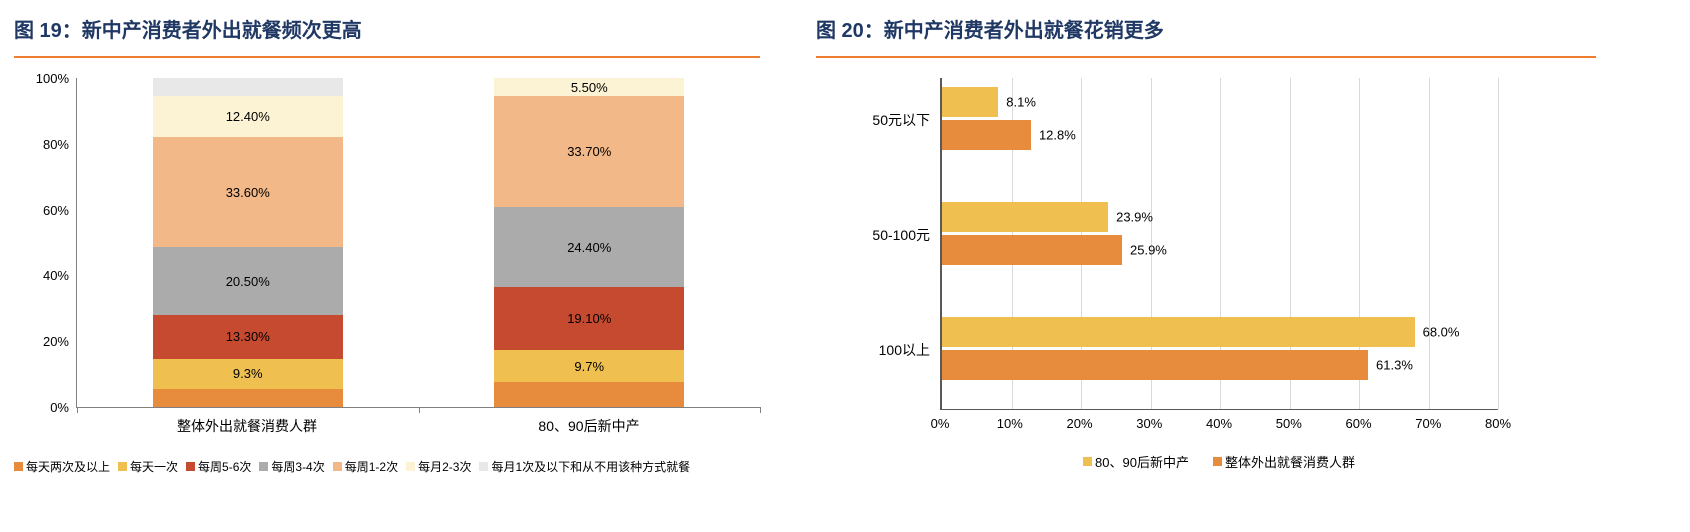 Image resolution: width=1690 pixels, height=532 pixels. Describe the element at coordinates (371, 467) in the screenshot. I see `legend-label: 每周1-2次` at that location.